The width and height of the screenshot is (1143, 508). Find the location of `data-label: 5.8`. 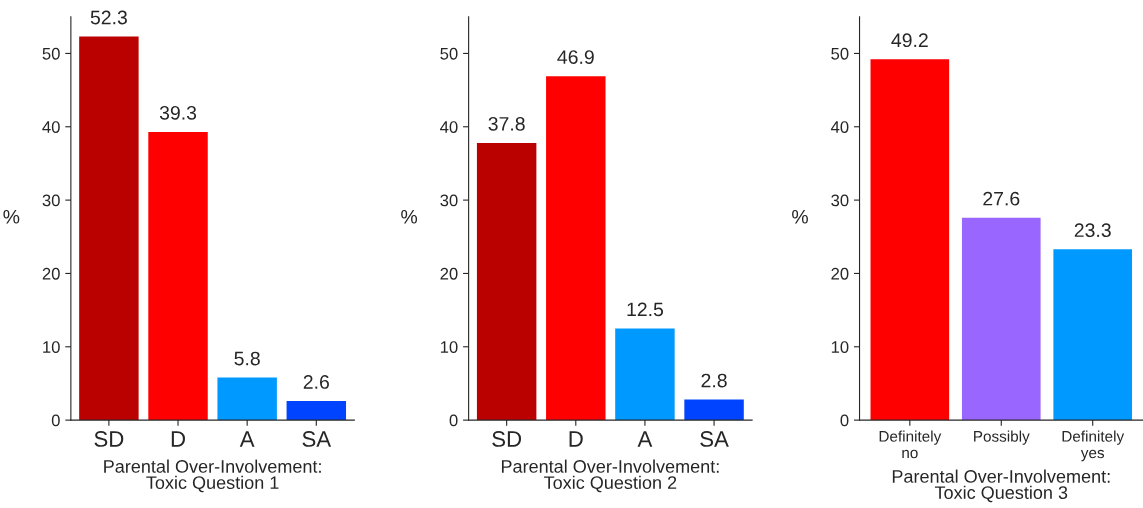

data-label: 5.8 is located at coordinates (247, 358).